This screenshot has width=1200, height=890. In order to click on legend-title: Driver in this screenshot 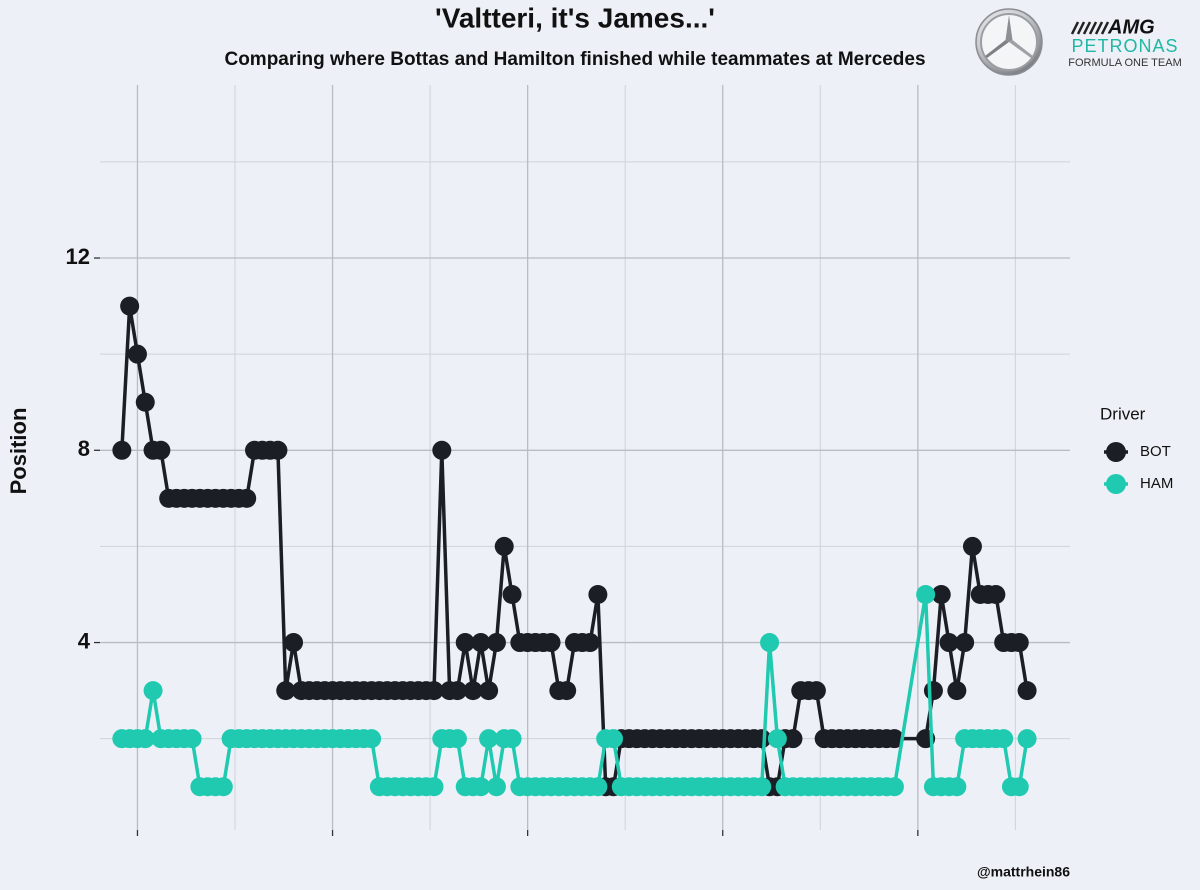, I will do `click(1123, 413)`.